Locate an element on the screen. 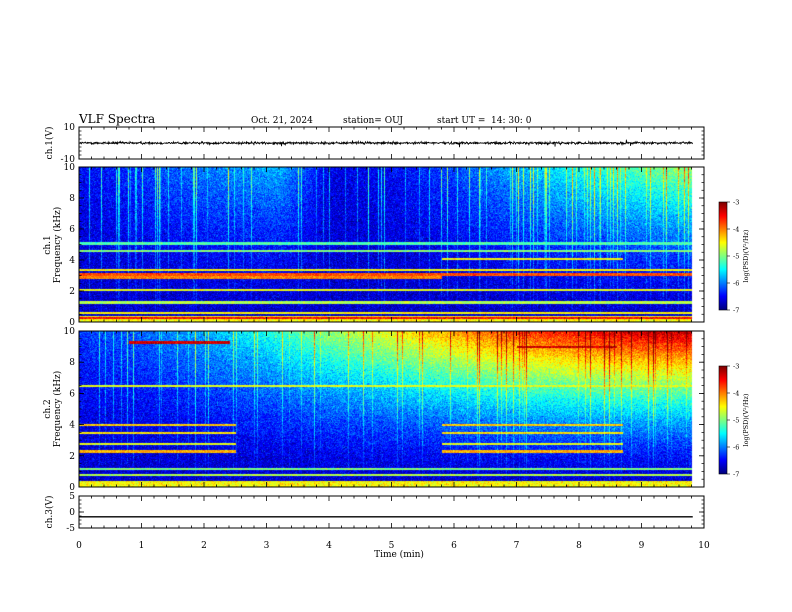 The image size is (792, 612). x-tick-labels: 0 1 2 3 4 5 6 7 8 9 10 is located at coordinates (393, 546).